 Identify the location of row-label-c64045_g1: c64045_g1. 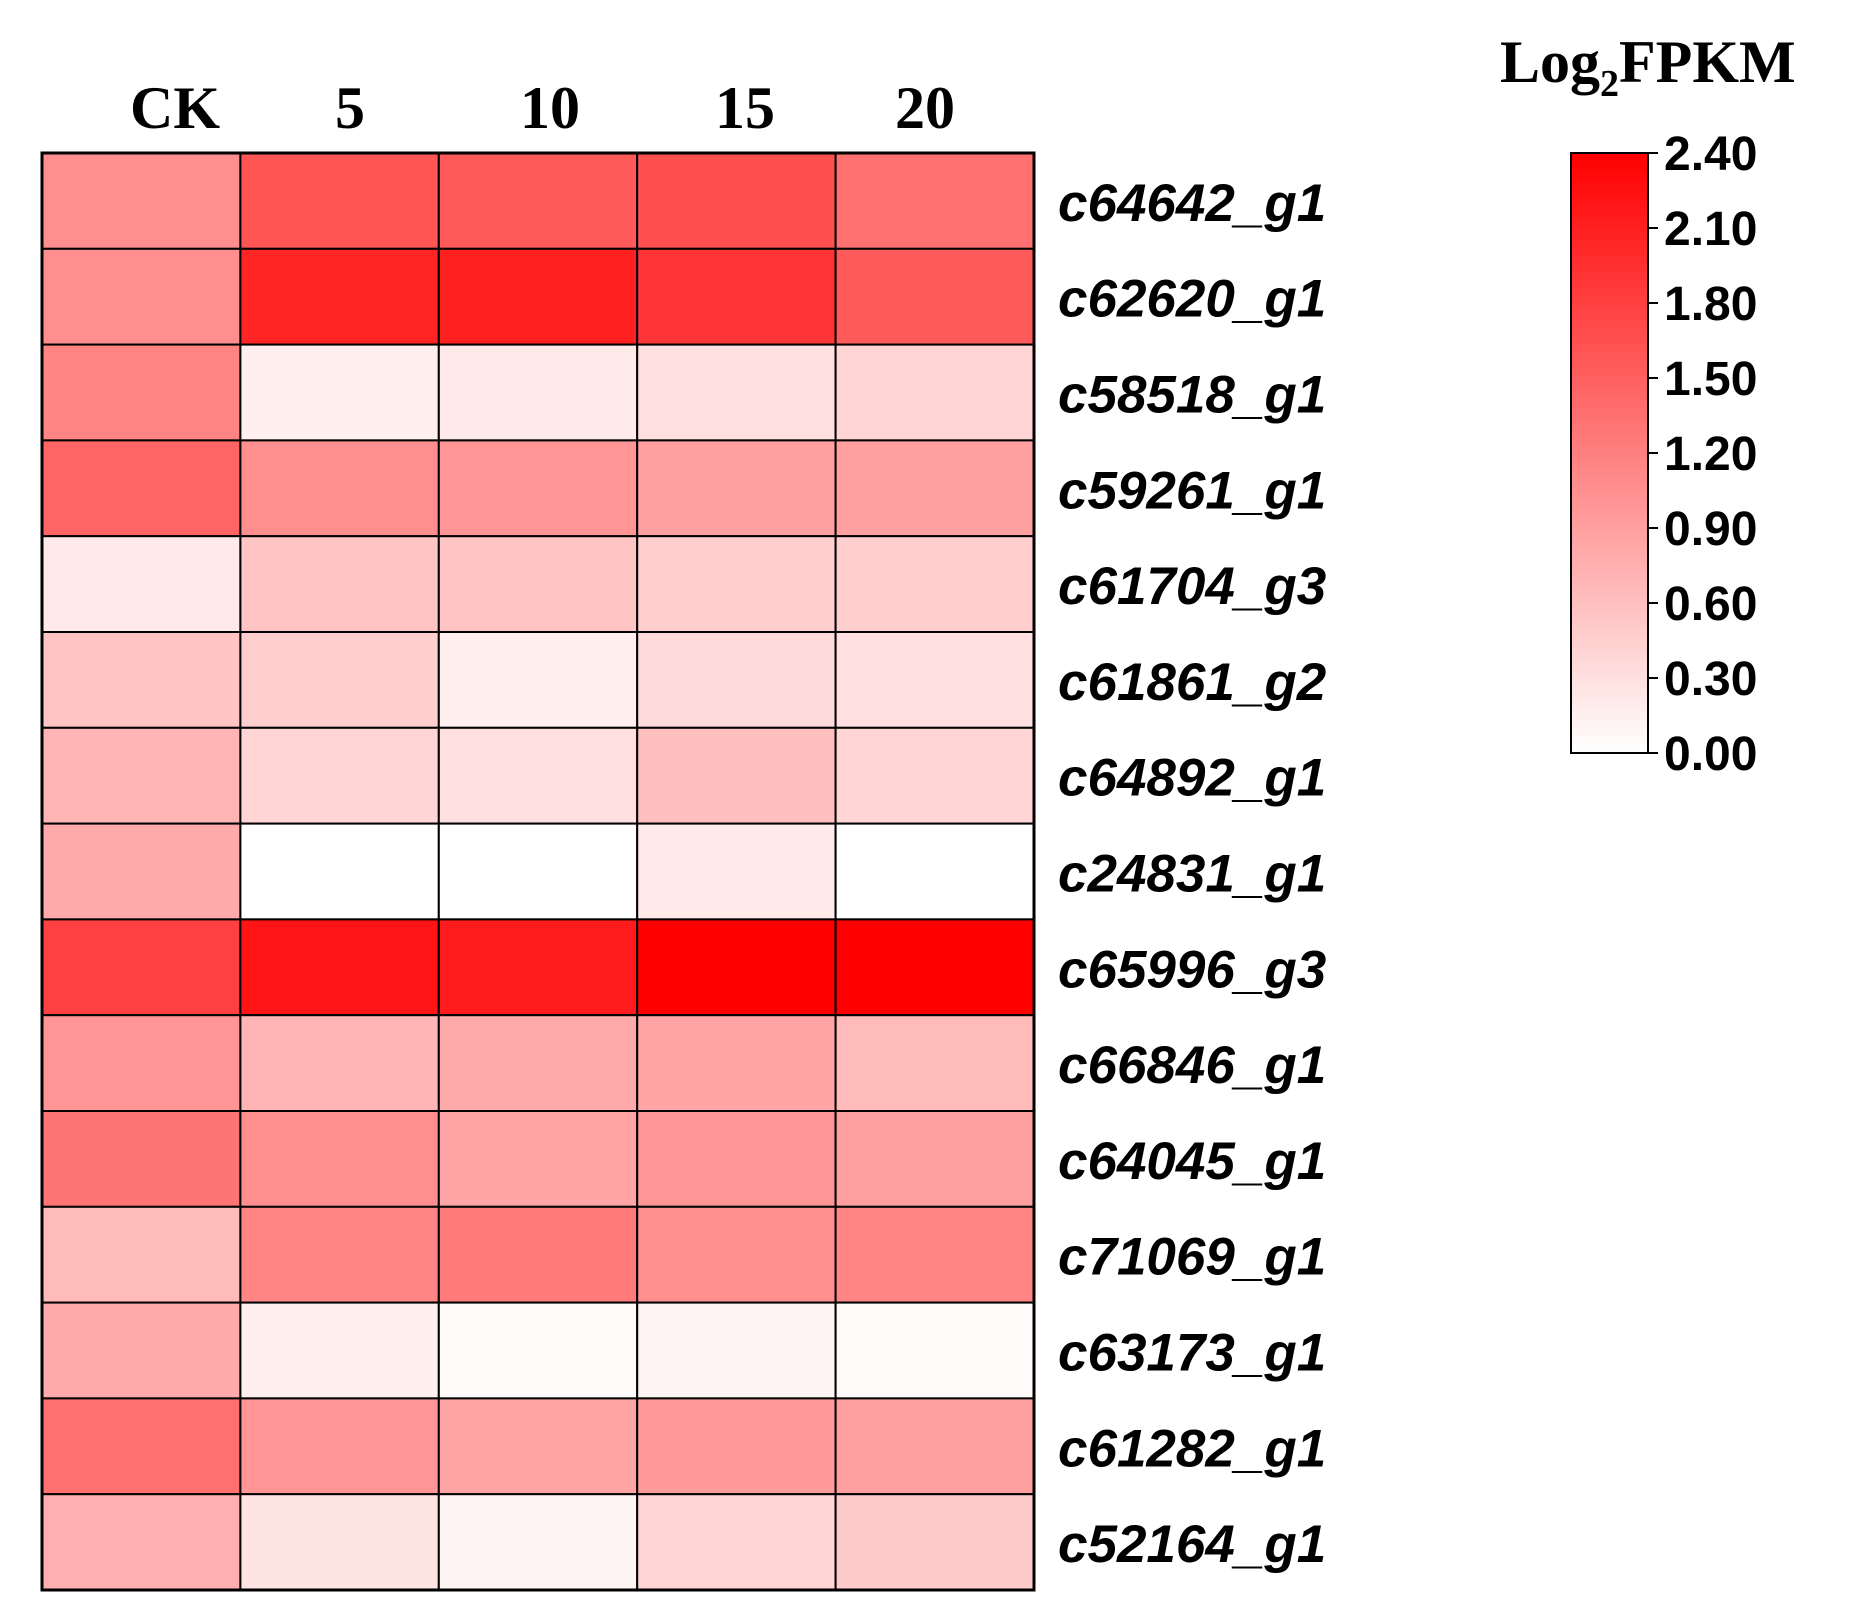
(1192, 1161).